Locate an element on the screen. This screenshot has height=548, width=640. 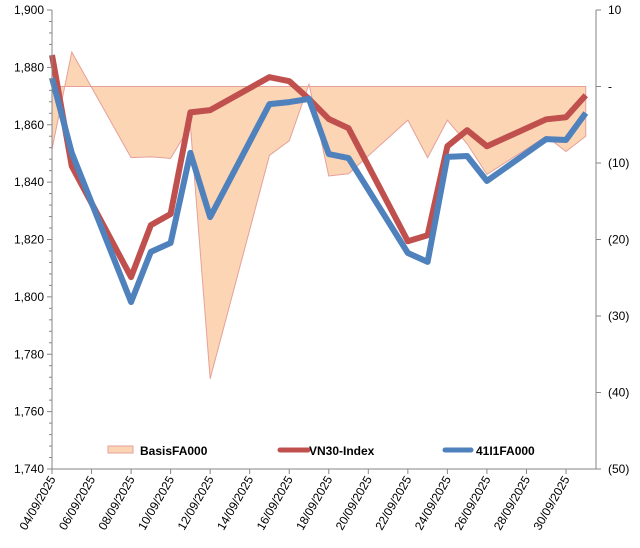
x-tick-label: 06/09/2025 is located at coordinates (77, 502).